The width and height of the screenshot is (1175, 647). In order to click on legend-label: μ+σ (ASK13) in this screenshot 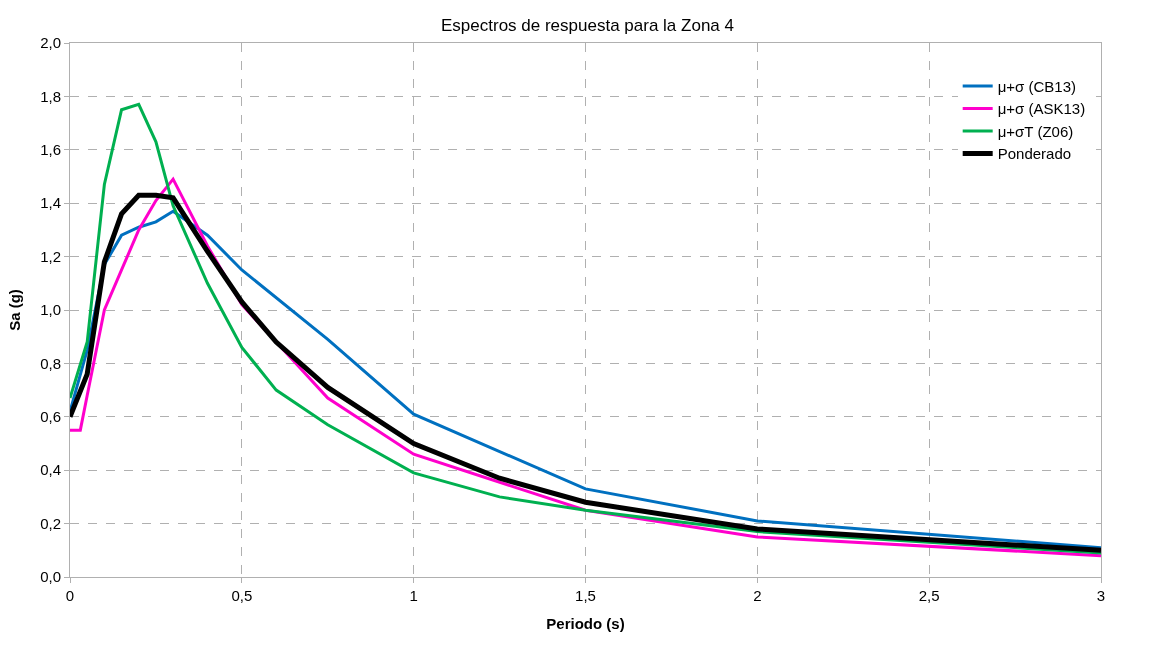, I will do `click(1041, 109)`.